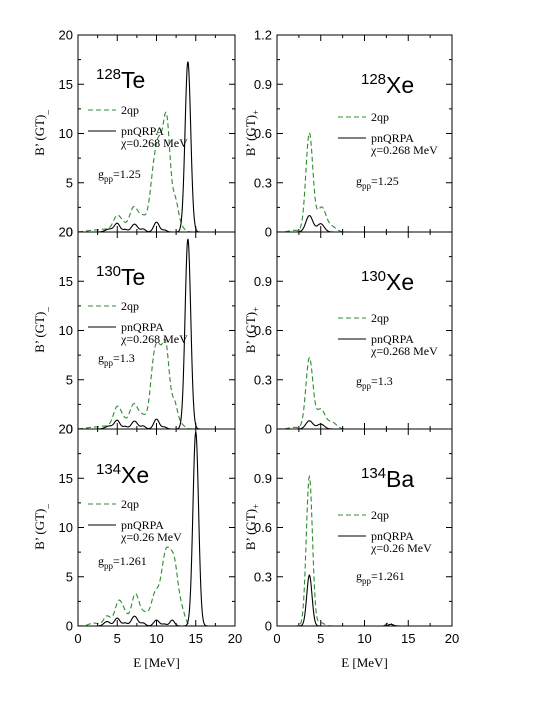 This screenshot has width=545, height=705. Describe the element at coordinates (387, 281) in the screenshot. I see `nucleus-label: 130Xe` at that location.